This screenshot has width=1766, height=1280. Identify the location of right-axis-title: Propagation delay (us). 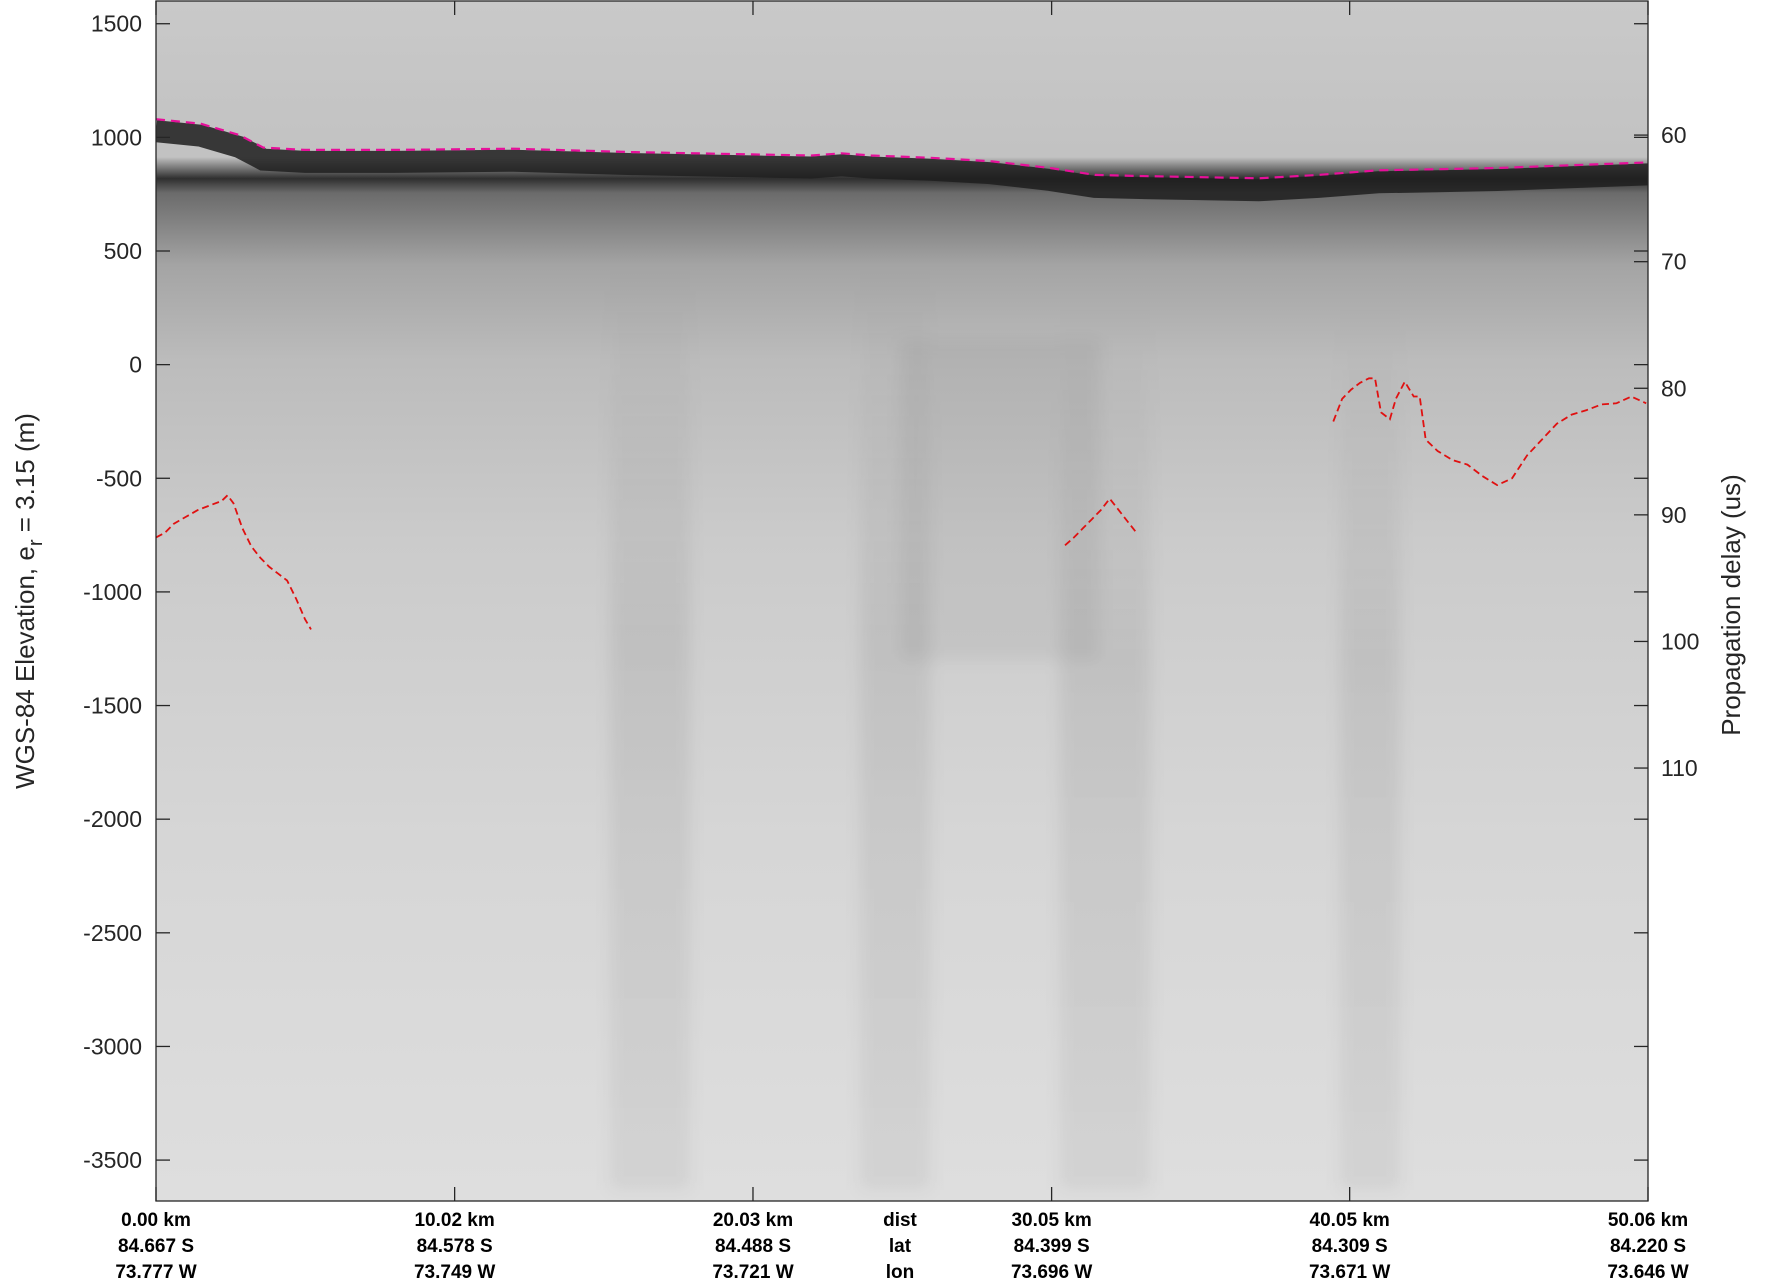
(1731, 605).